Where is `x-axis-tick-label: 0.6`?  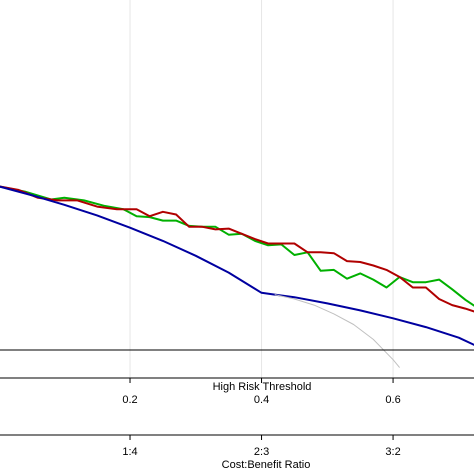 x-axis-tick-label: 0.6 is located at coordinates (392, 400).